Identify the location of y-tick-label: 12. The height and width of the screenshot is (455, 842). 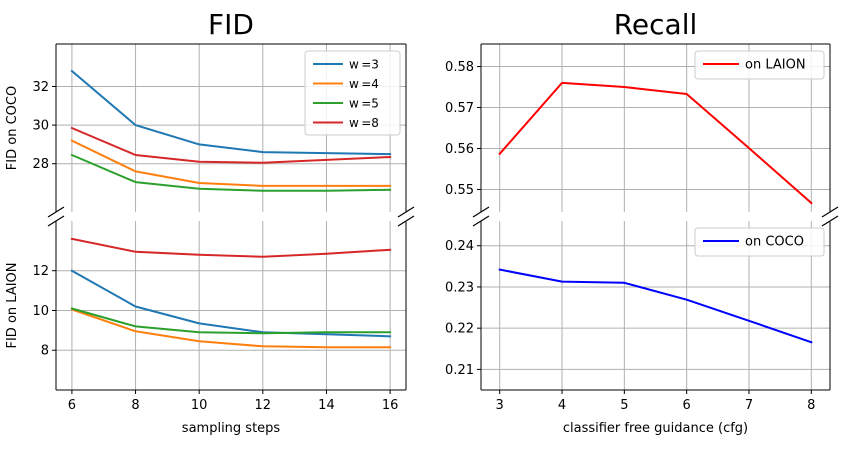
(40, 271).